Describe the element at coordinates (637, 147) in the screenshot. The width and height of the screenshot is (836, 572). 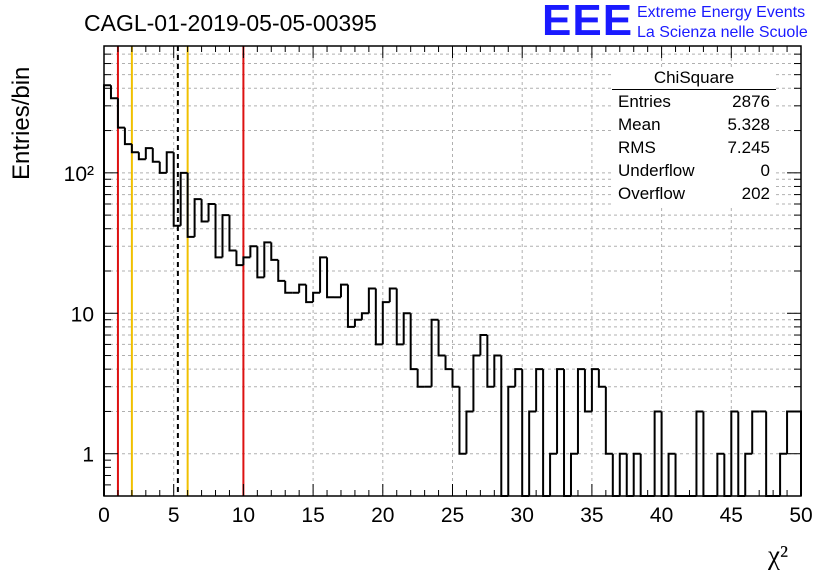
I see `stats-key: RMS` at that location.